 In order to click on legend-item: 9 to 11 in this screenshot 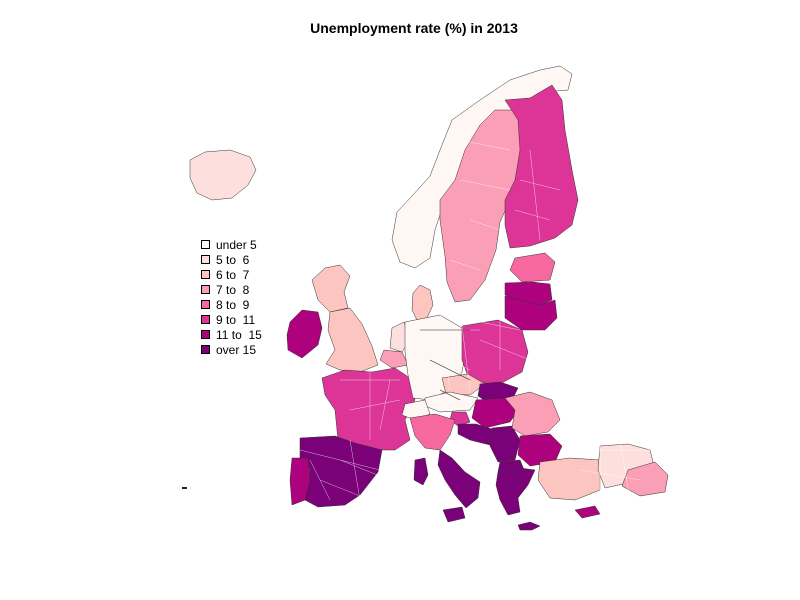, I will do `click(231, 319)`.